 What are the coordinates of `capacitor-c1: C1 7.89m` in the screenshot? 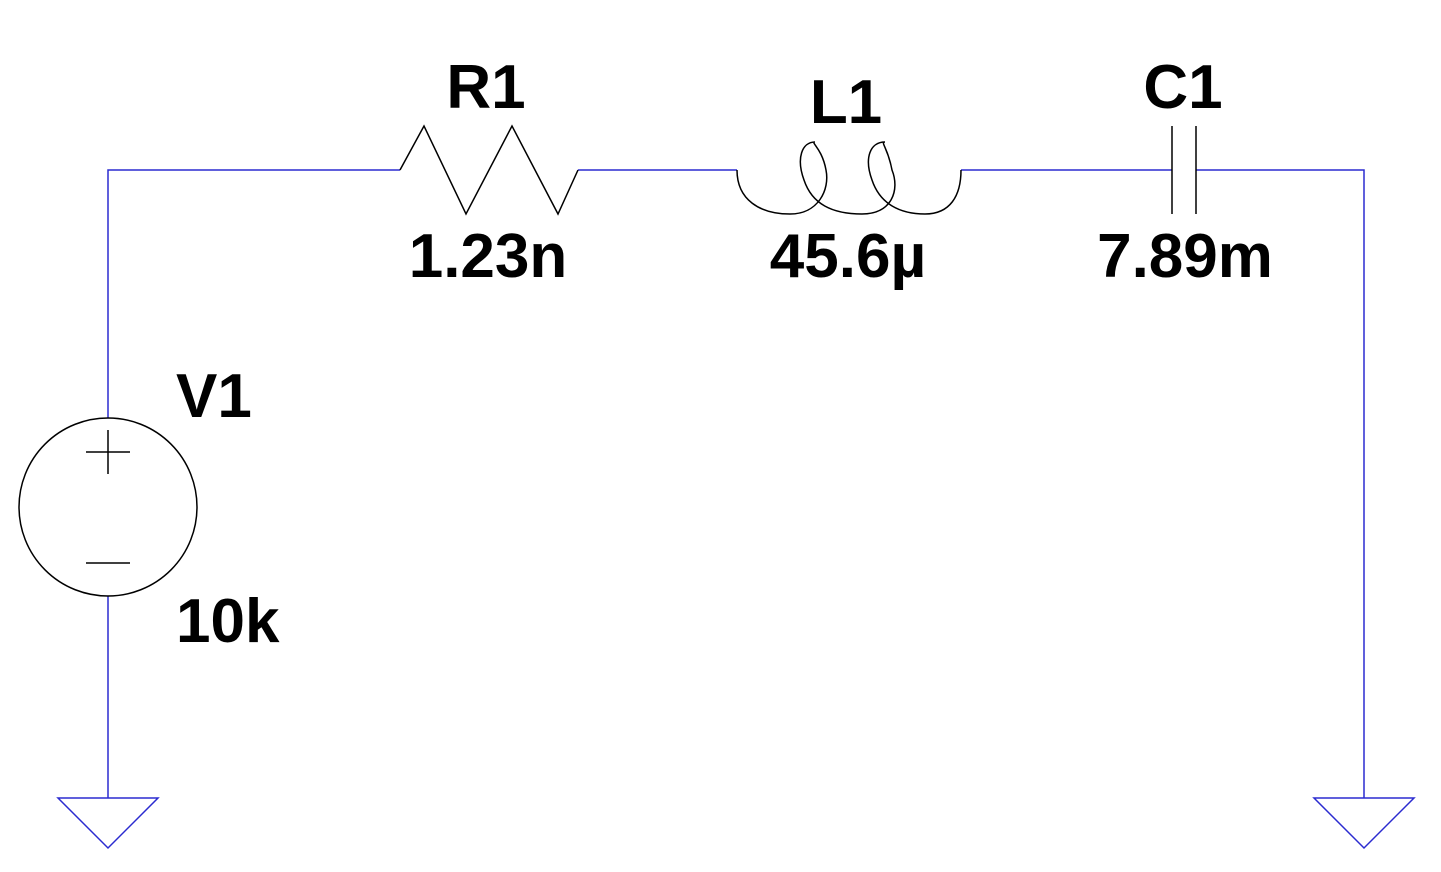 It's located at (1185, 172).